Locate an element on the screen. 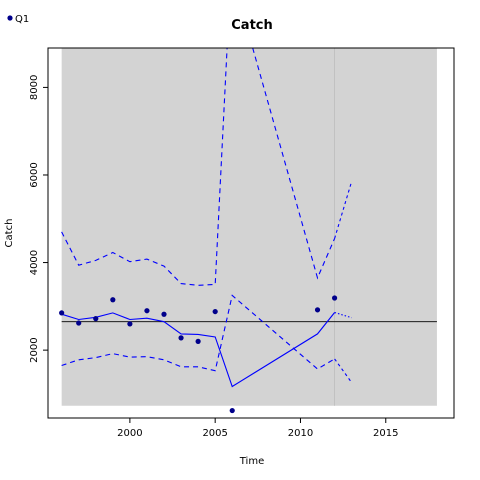 The height and width of the screenshot is (480, 480). y-axis: 2000 4000 6000 8000 is located at coordinates (38, 219).